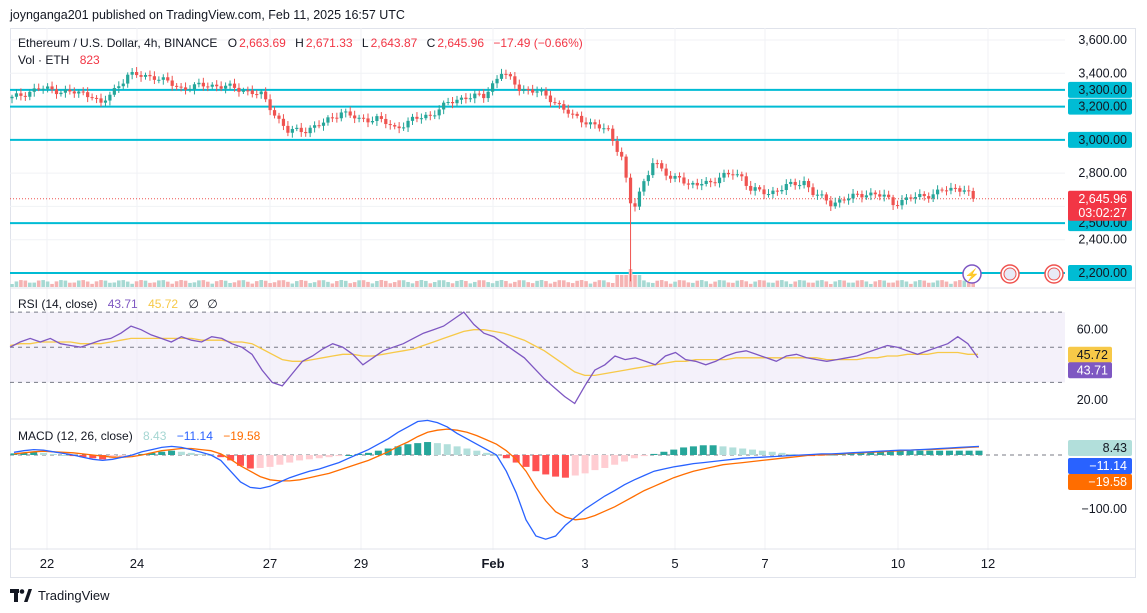  What do you see at coordinates (58, 304) in the screenshot?
I see `rsi-label: RSI (14, close)` at bounding box center [58, 304].